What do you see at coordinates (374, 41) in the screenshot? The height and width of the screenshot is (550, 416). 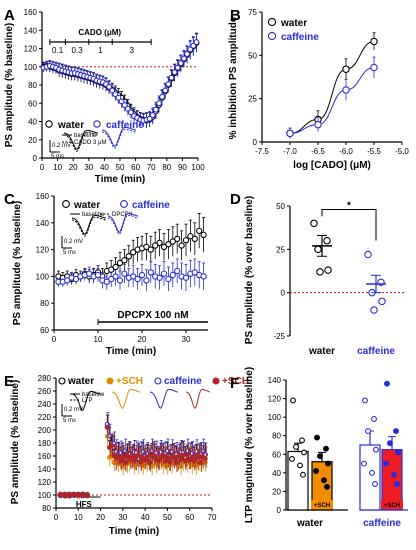 I see `panel-b-point-water` at bounding box center [374, 41].